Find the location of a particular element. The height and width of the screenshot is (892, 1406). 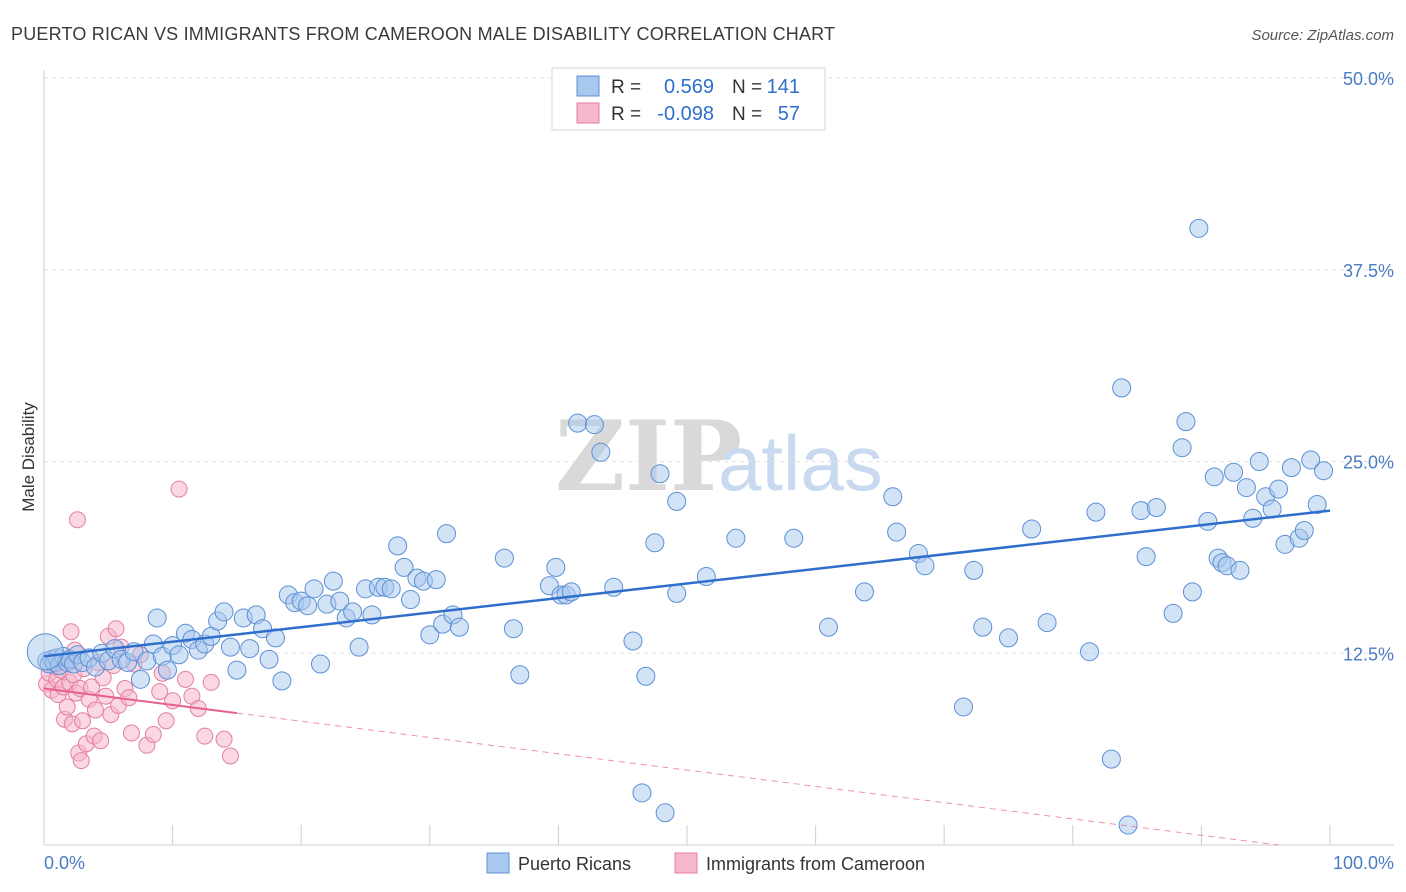

legend-box: R = 0.569 N = 141 R = -0.098 N = 57 is located at coordinates (688, 99).